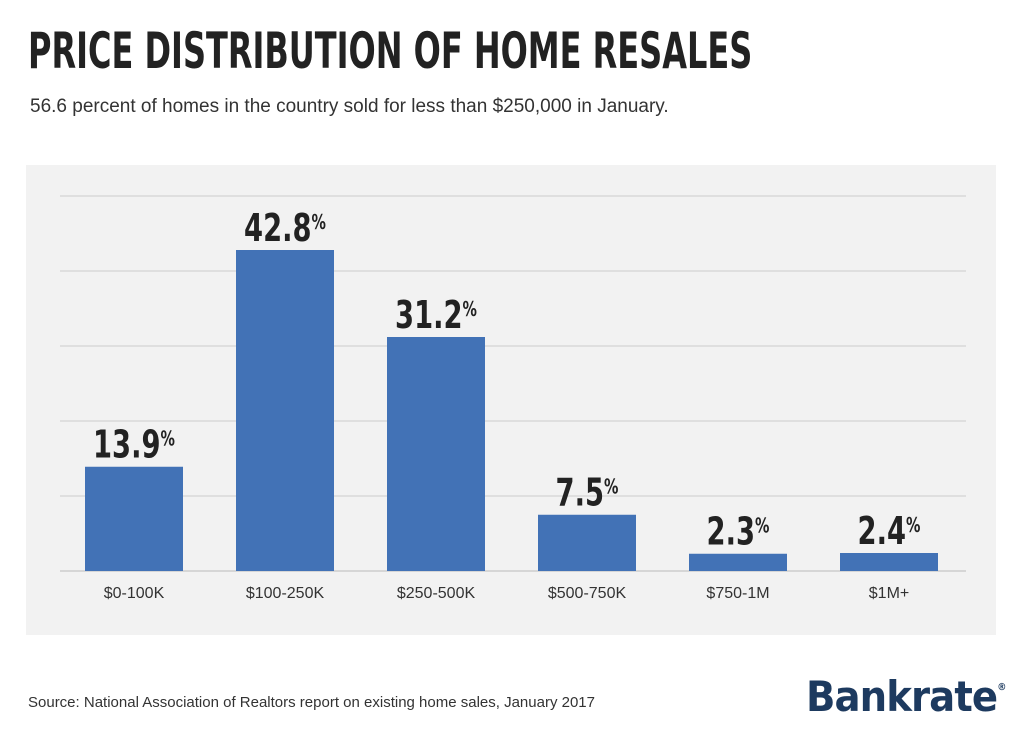  I want to click on bankrate-logo: Bankrate®, so click(906, 696).